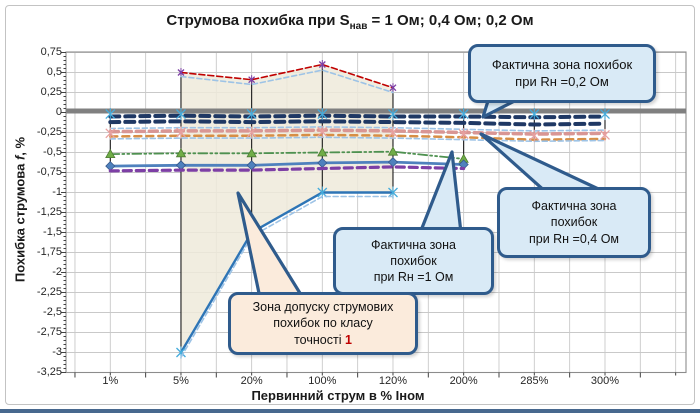 This screenshot has width=700, height=413. I want to click on y-tick-label: -0,5, so click(52, 152).